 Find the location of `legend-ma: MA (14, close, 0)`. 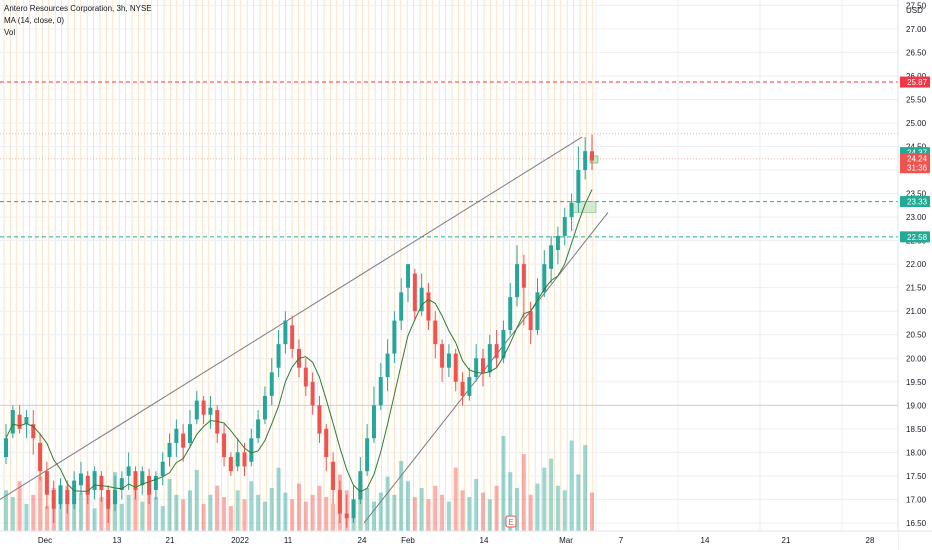

legend-ma: MA (14, close, 0) is located at coordinates (34, 20).